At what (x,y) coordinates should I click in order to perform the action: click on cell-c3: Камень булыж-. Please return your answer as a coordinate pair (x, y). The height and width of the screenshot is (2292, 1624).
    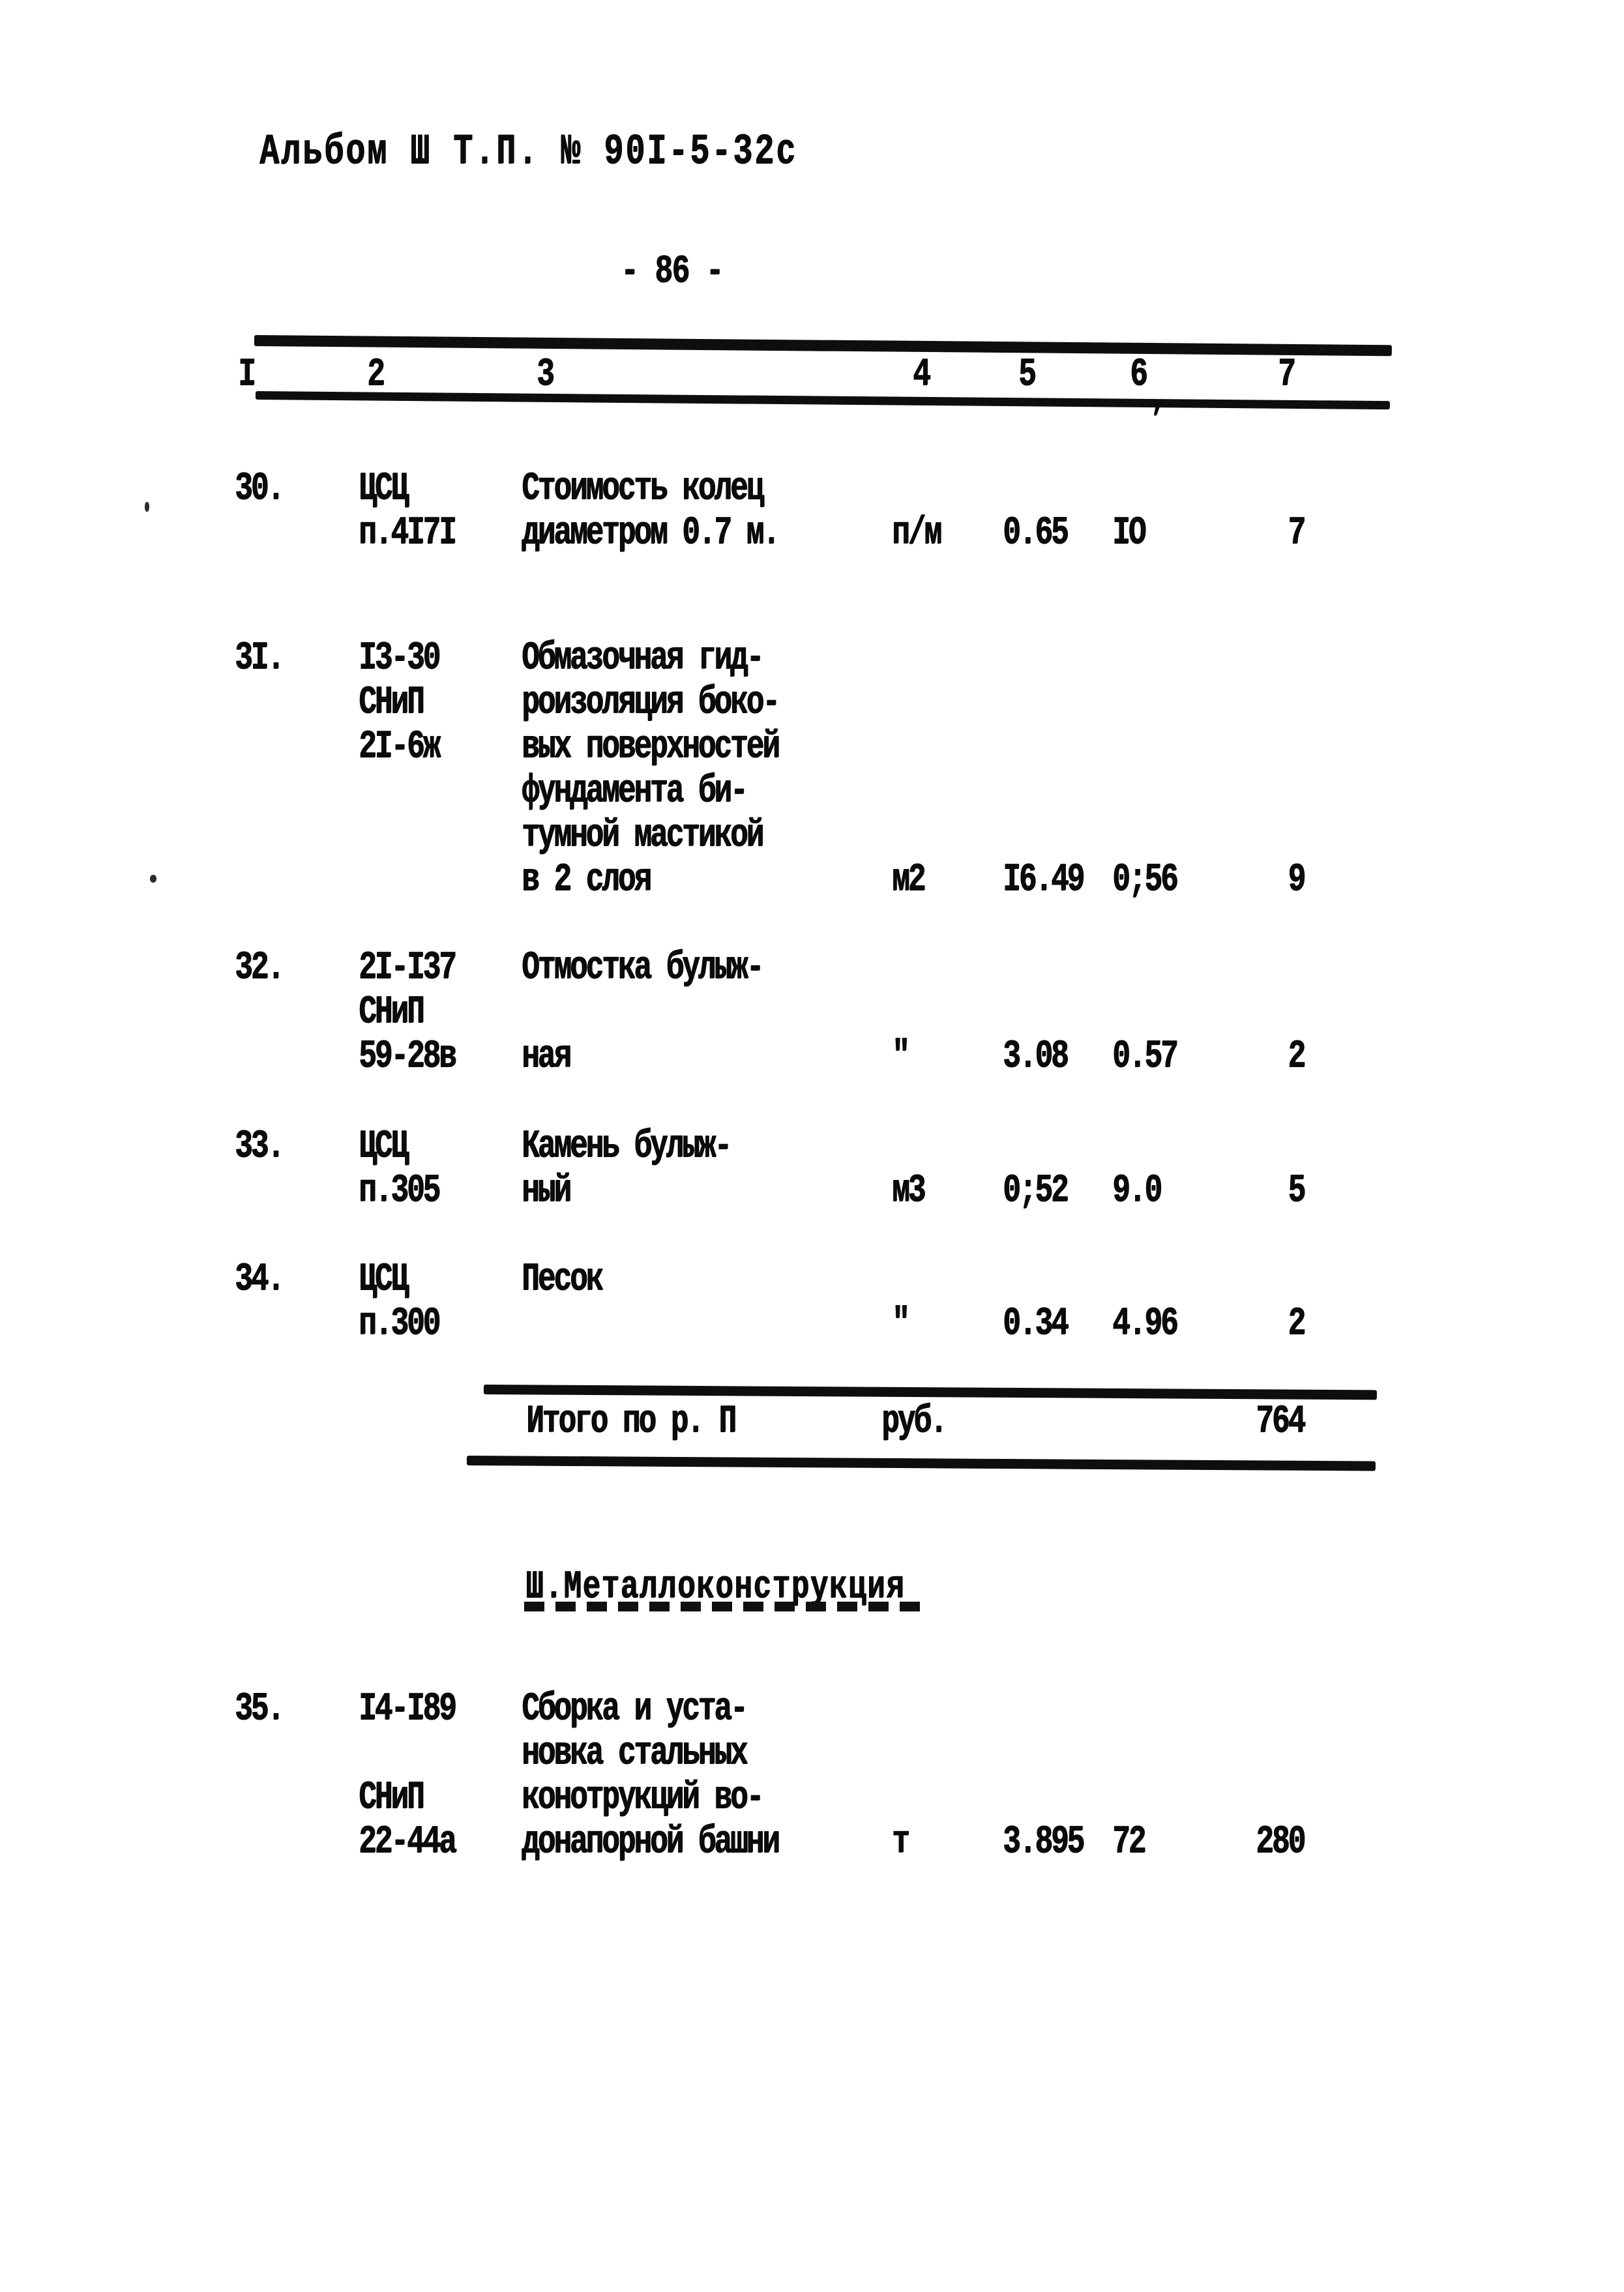
    Looking at the image, I should click on (627, 1146).